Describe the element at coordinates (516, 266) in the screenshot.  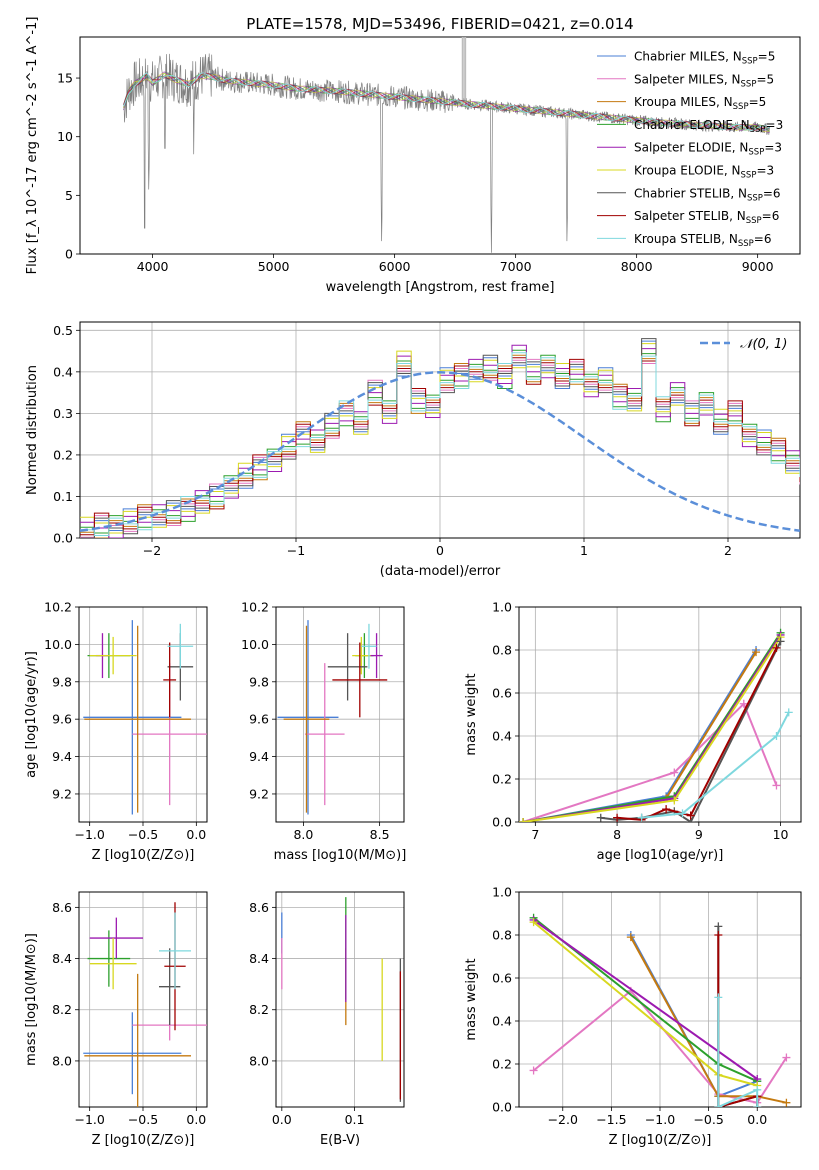
I see `x-tick-label: 7000` at that location.